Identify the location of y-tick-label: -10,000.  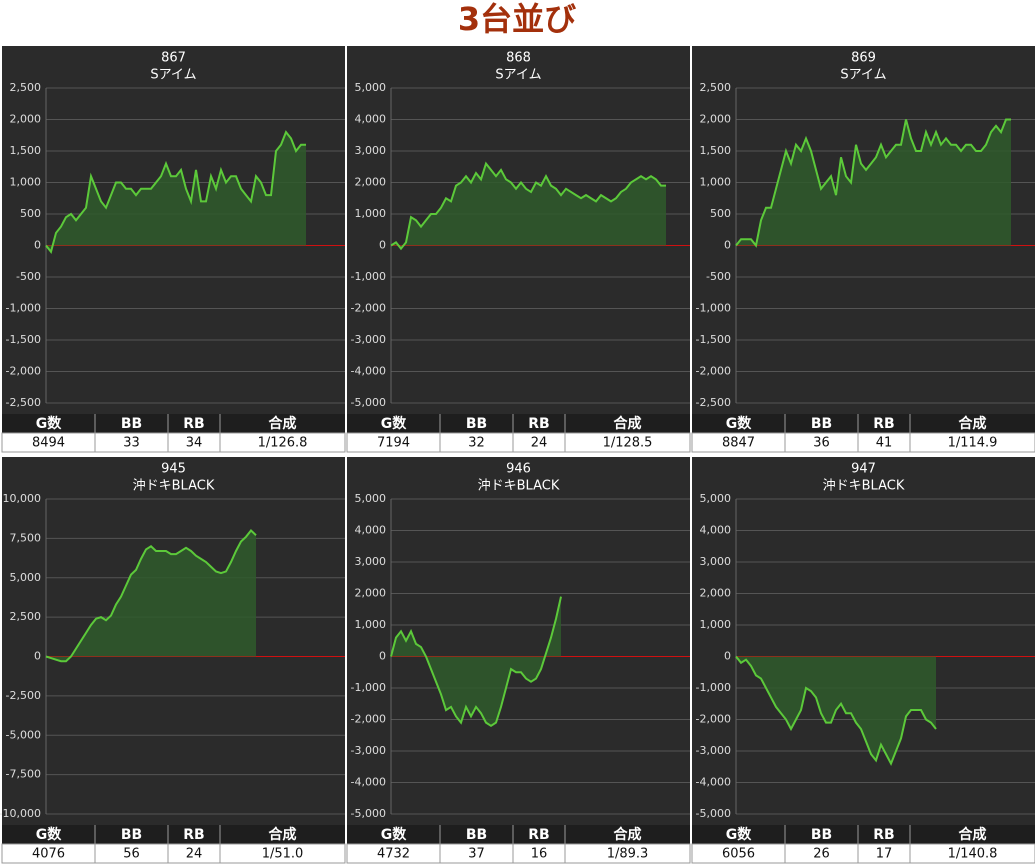
(20, 813).